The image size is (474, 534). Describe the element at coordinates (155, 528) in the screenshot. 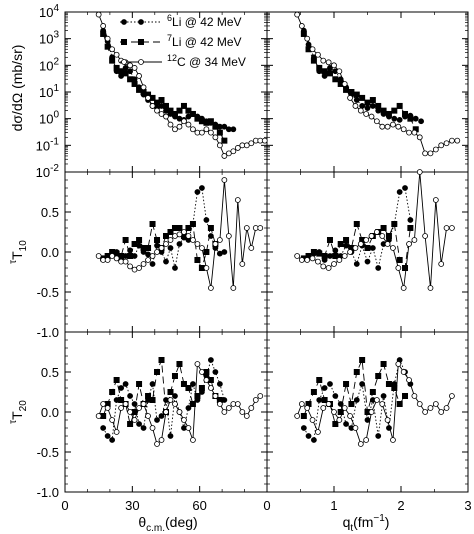

I see `x-axis-title-angle-sub: c.m.` at that location.